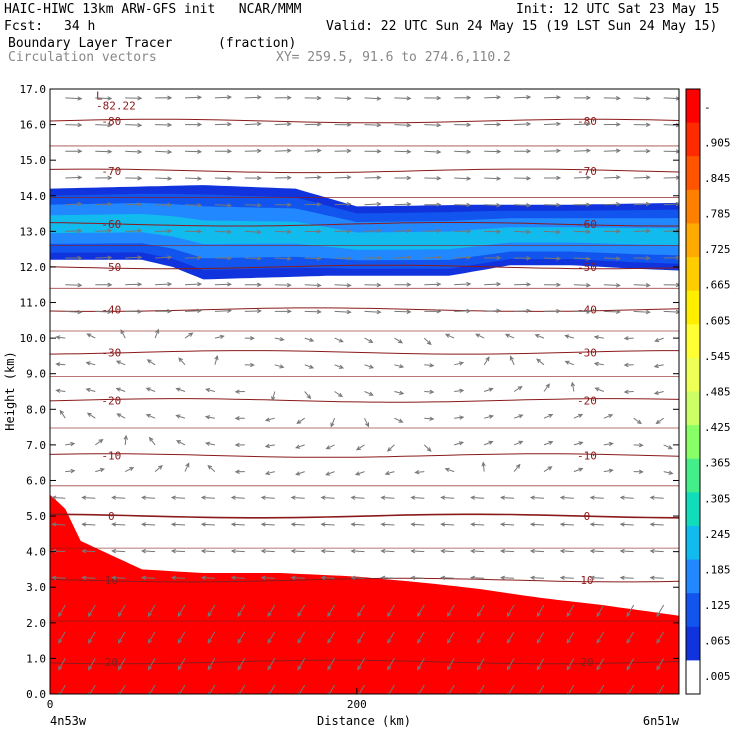  I want to click on y-tick-label: 15.0, so click(33, 160).